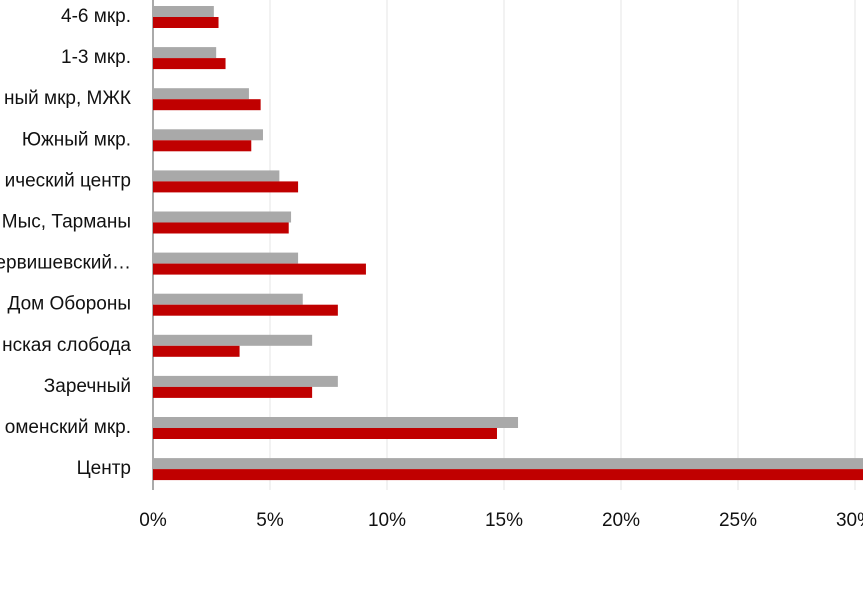 The image size is (863, 590). I want to click on x-tick-label: 25%, so click(738, 520).